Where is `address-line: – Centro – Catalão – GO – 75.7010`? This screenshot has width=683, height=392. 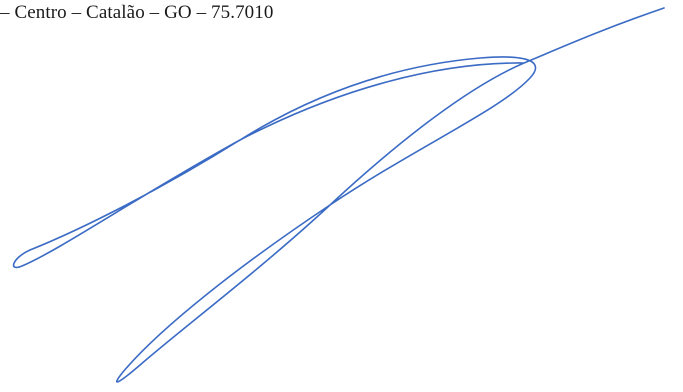 address-line: – Centro – Catalão – GO – 75.7010 is located at coordinates (137, 12).